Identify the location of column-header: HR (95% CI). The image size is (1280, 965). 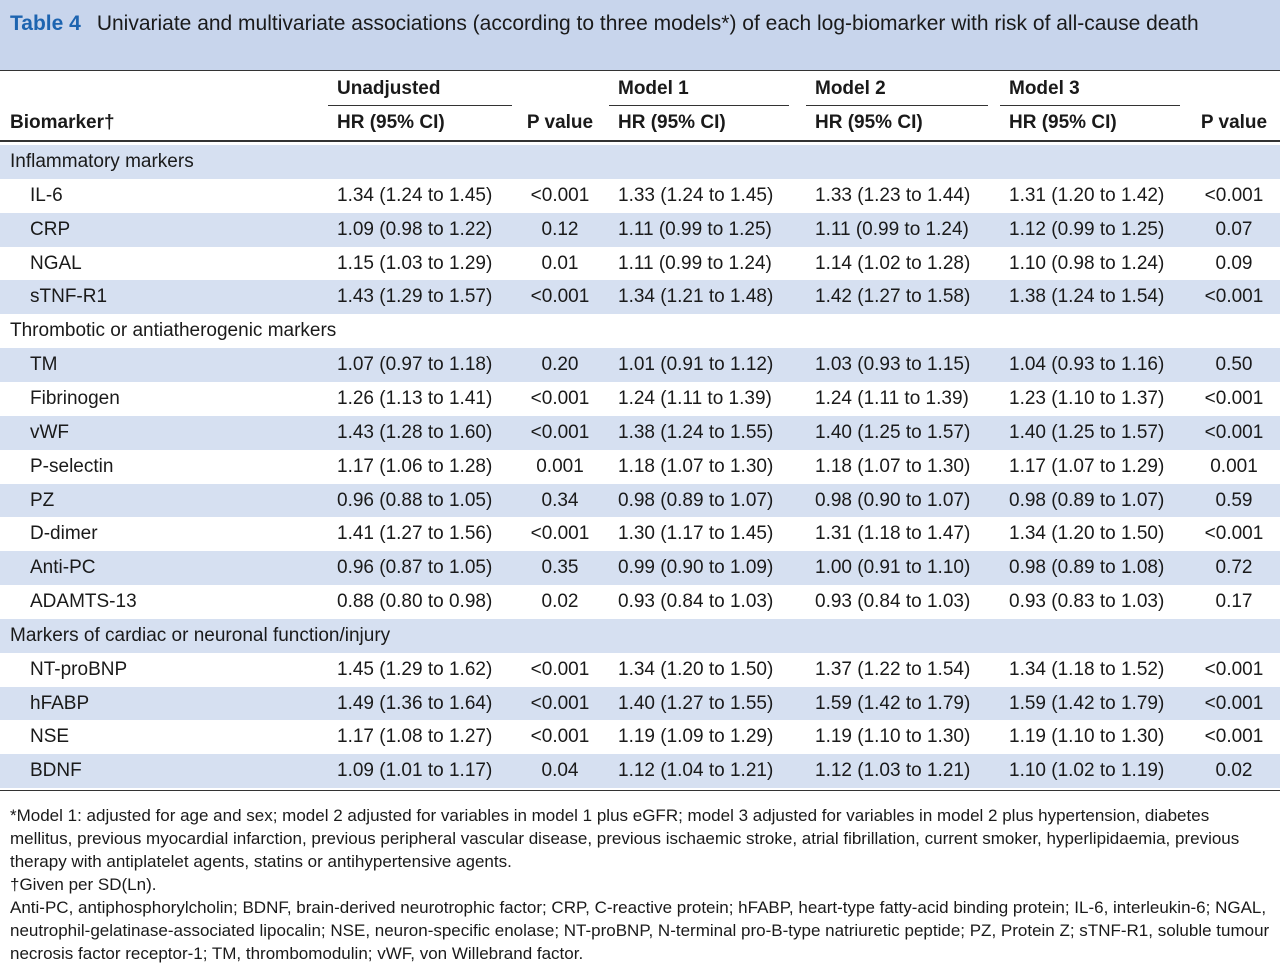
(1063, 122).